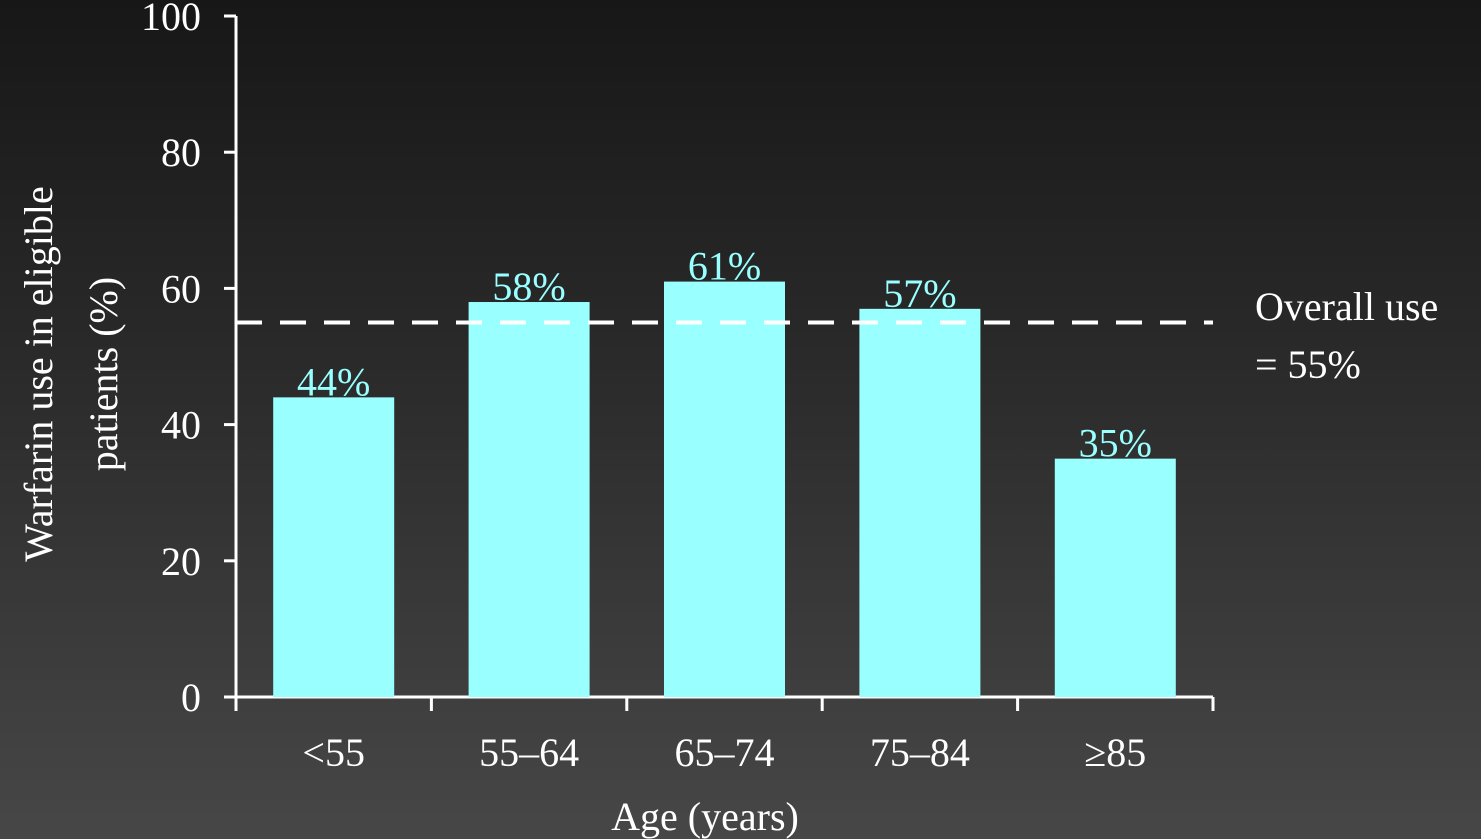 The image size is (1481, 839). I want to click on y-tick-label-0: 0, so click(191, 697).